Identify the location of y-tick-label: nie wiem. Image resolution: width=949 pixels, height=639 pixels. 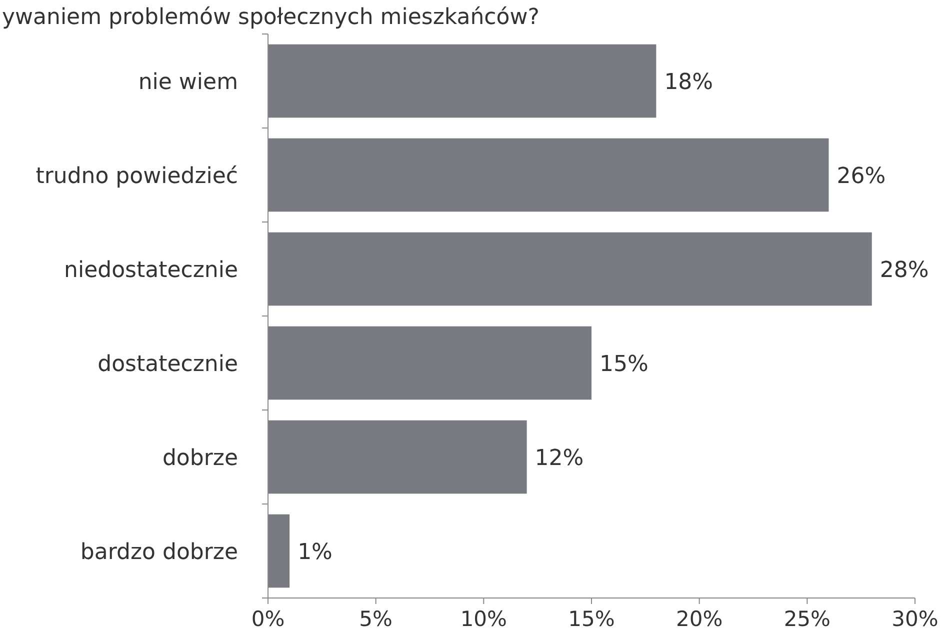
(188, 82).